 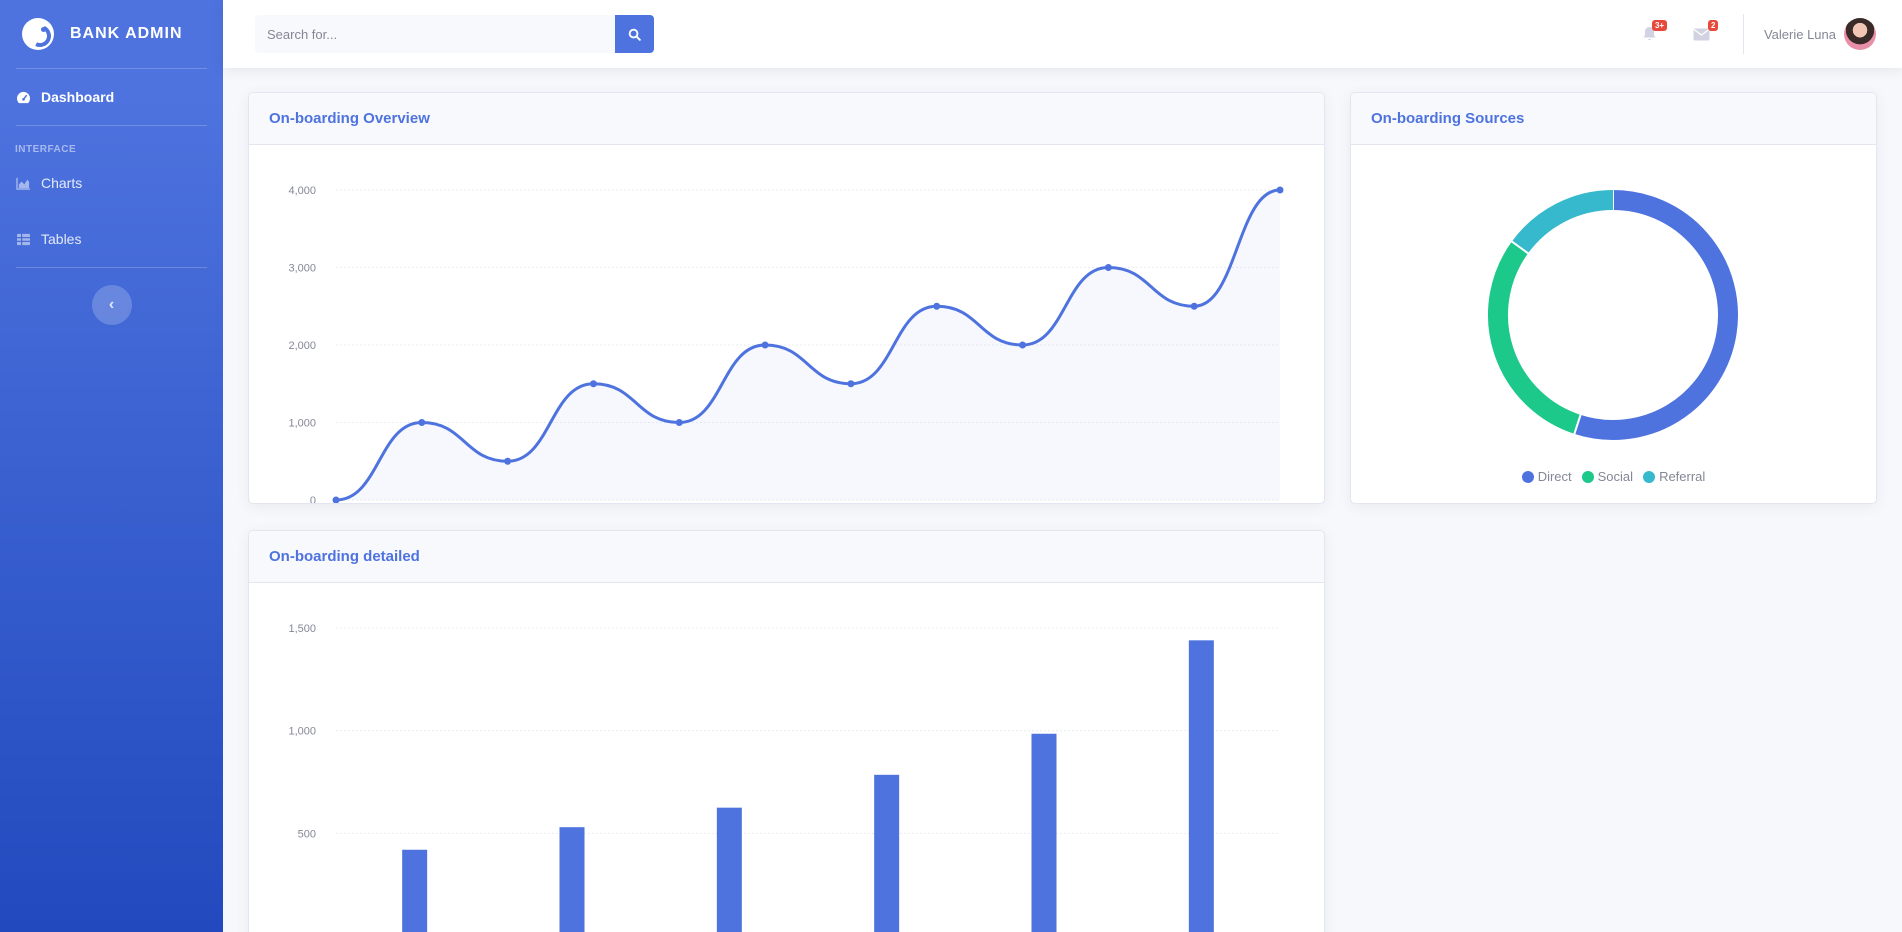 I want to click on legend-label: Referral, so click(x=1682, y=476).